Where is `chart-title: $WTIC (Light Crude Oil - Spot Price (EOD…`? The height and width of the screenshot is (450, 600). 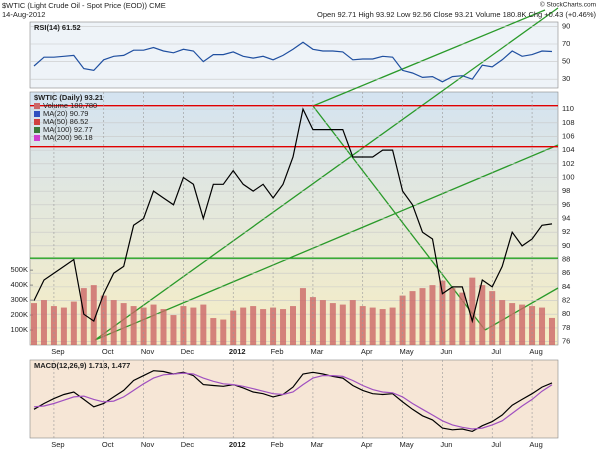
chart-title: $WTIC (Light Crude Oil - Spot Price (EOD… is located at coordinates (84, 5).